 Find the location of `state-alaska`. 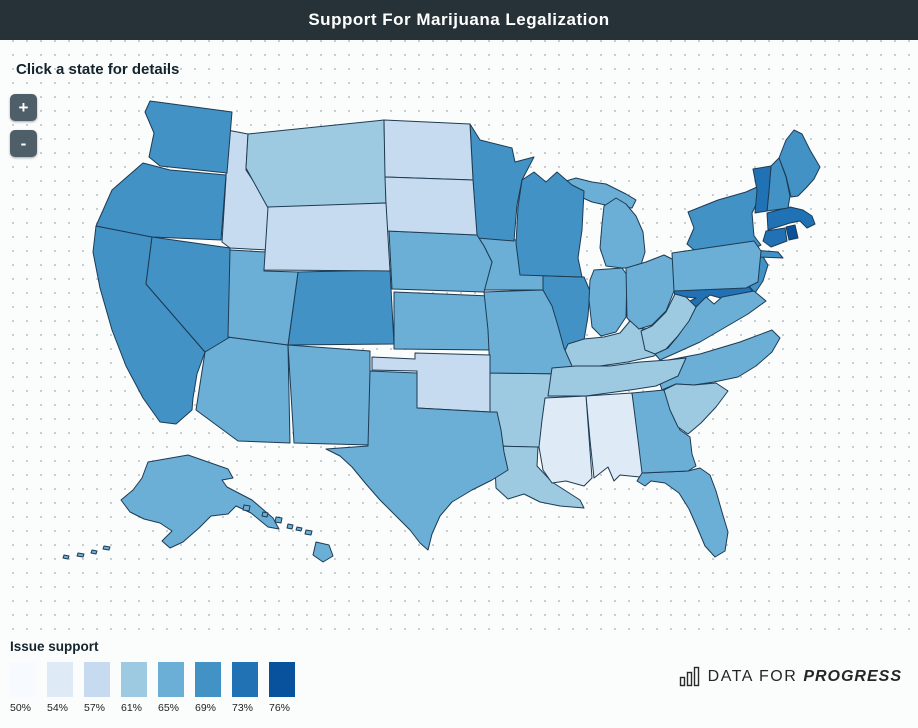

state-alaska is located at coordinates (171, 507).